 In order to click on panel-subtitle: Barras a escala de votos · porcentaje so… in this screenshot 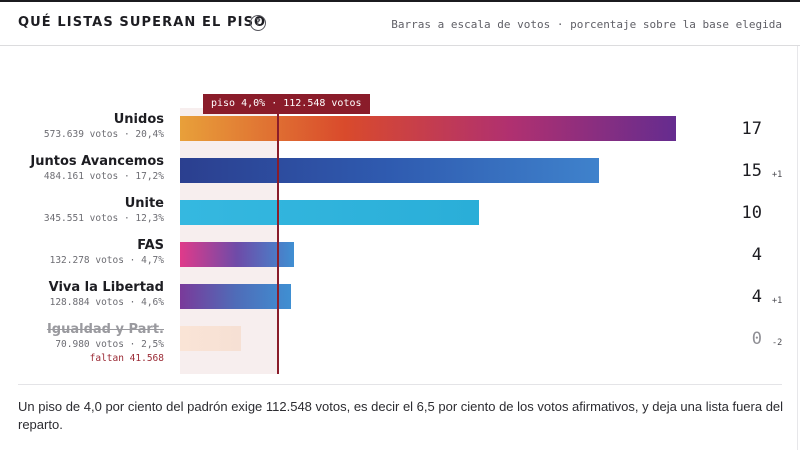, I will do `click(586, 24)`.